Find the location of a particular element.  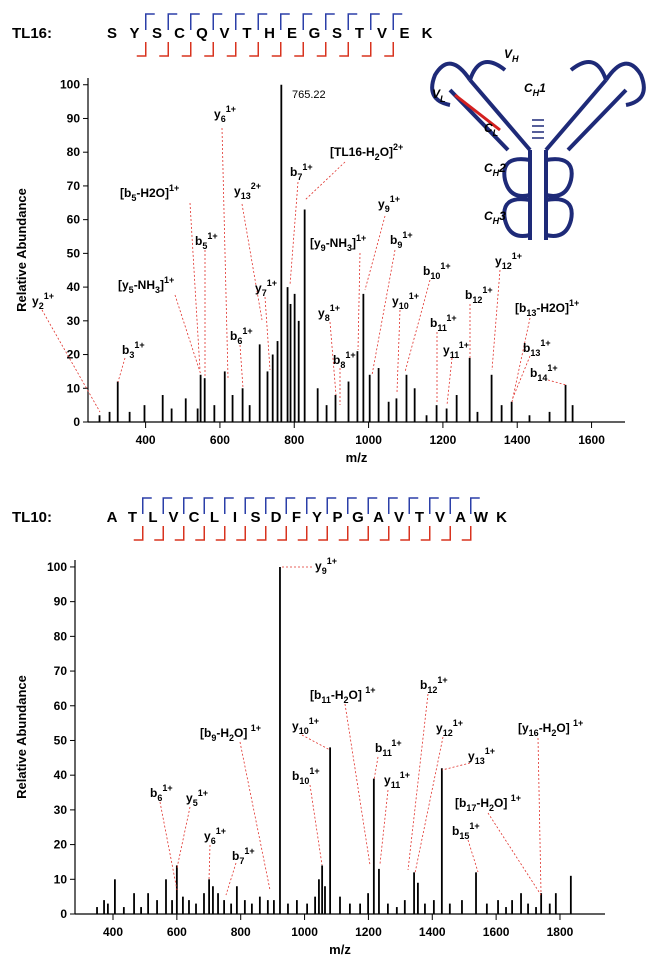

sequence-label: TL10: is located at coordinates (32, 517).